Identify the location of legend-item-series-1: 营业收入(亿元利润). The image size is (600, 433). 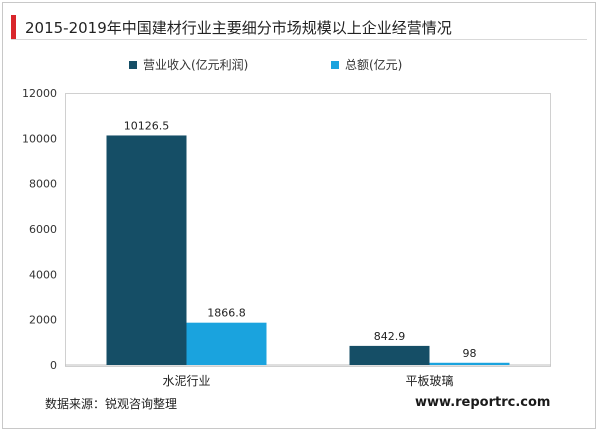
(188, 64).